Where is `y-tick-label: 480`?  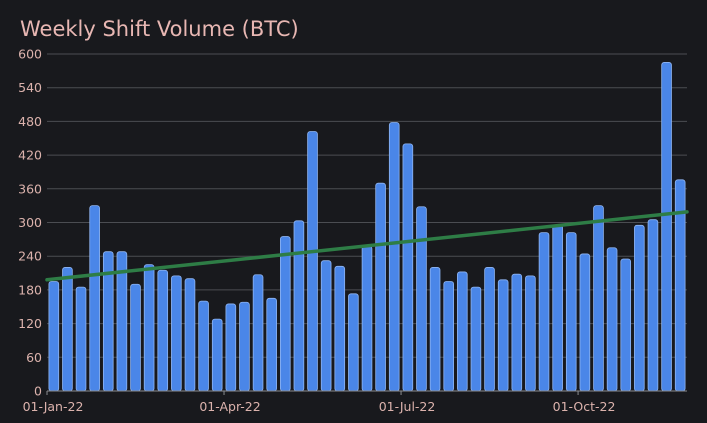
y-tick-label: 480 is located at coordinates (30, 121).